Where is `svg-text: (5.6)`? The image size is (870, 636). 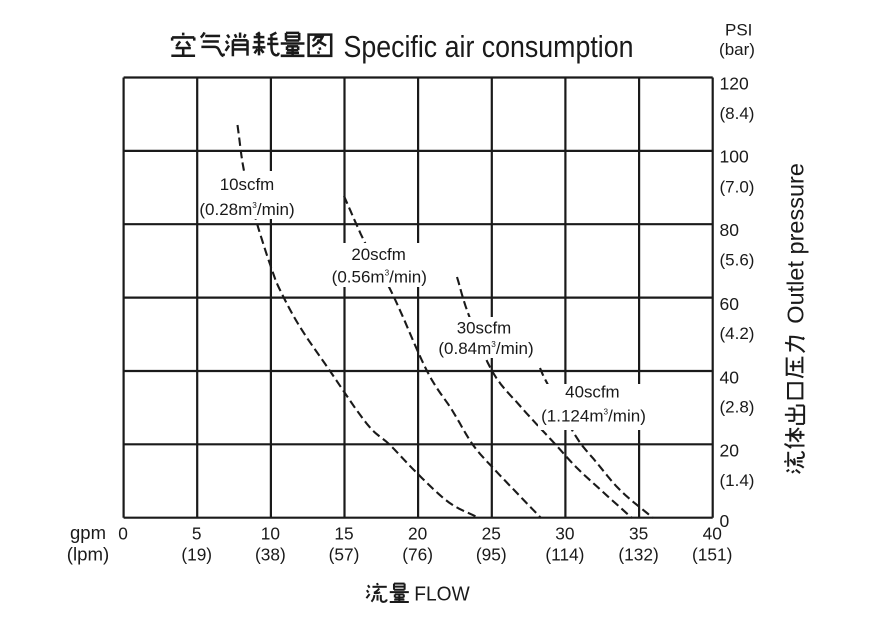 svg-text: (5.6) is located at coordinates (737, 260).